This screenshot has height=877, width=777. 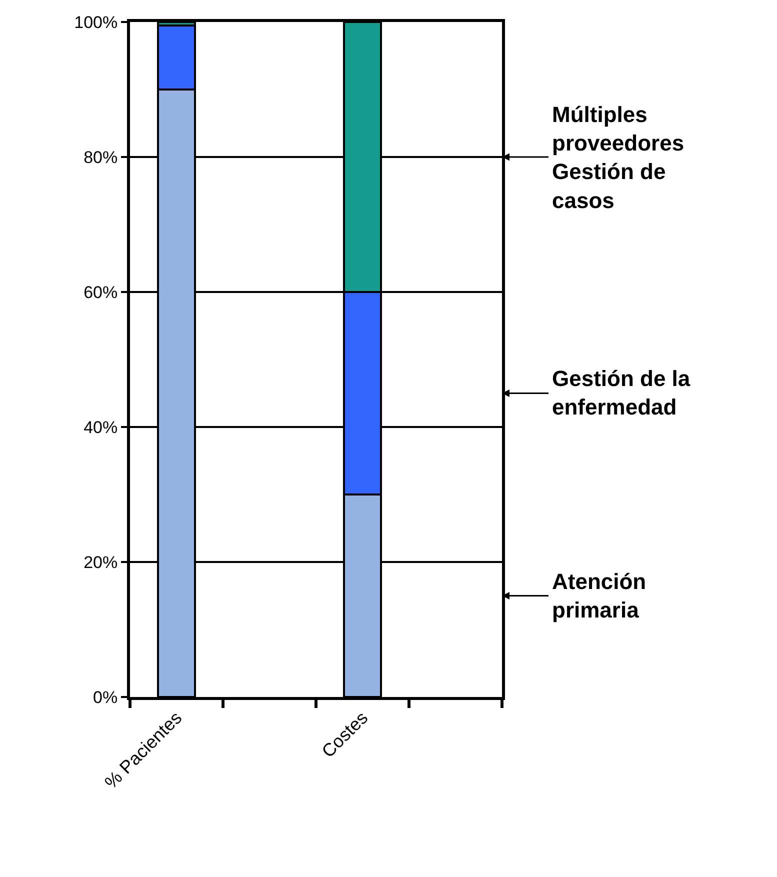 What do you see at coordinates (101, 157) in the screenshot?
I see `y-tick-label: 80%` at bounding box center [101, 157].